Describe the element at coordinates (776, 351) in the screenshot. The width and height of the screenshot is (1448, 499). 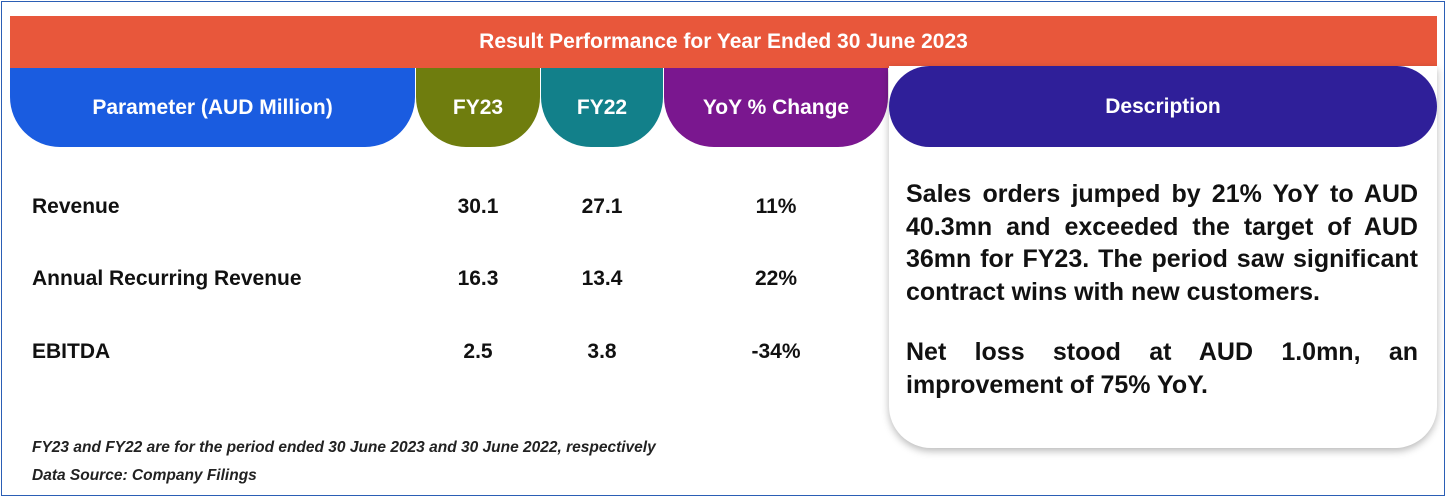
I see `row-yoy-value: -34%` at that location.